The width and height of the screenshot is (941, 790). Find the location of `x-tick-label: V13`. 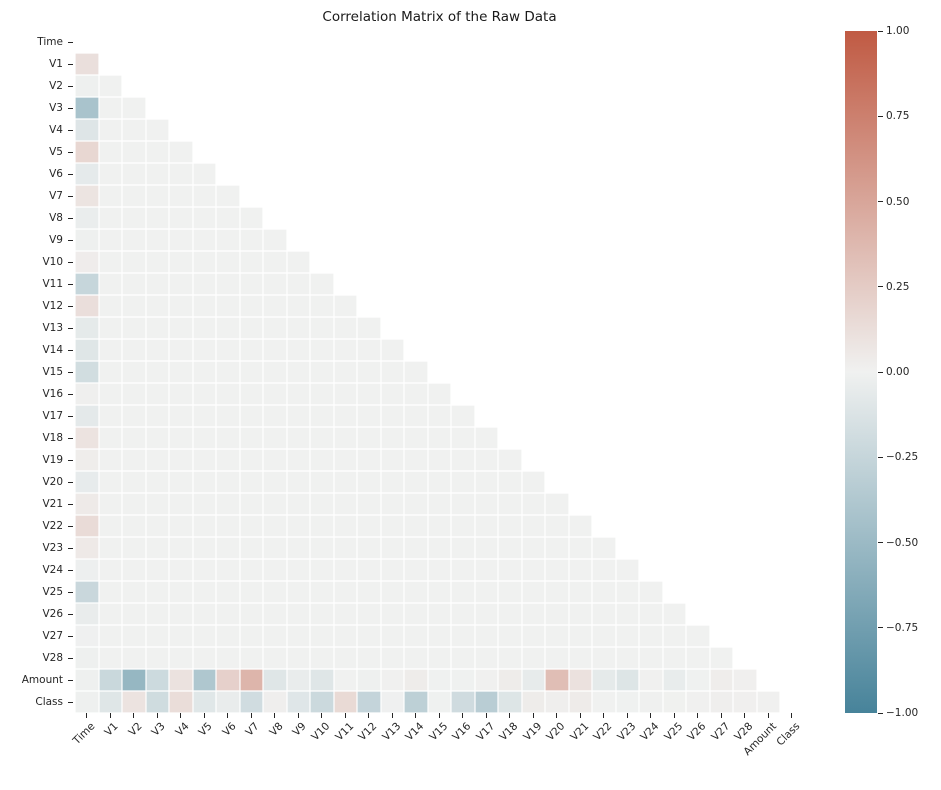

x-tick-label: V13 is located at coordinates (392, 732).